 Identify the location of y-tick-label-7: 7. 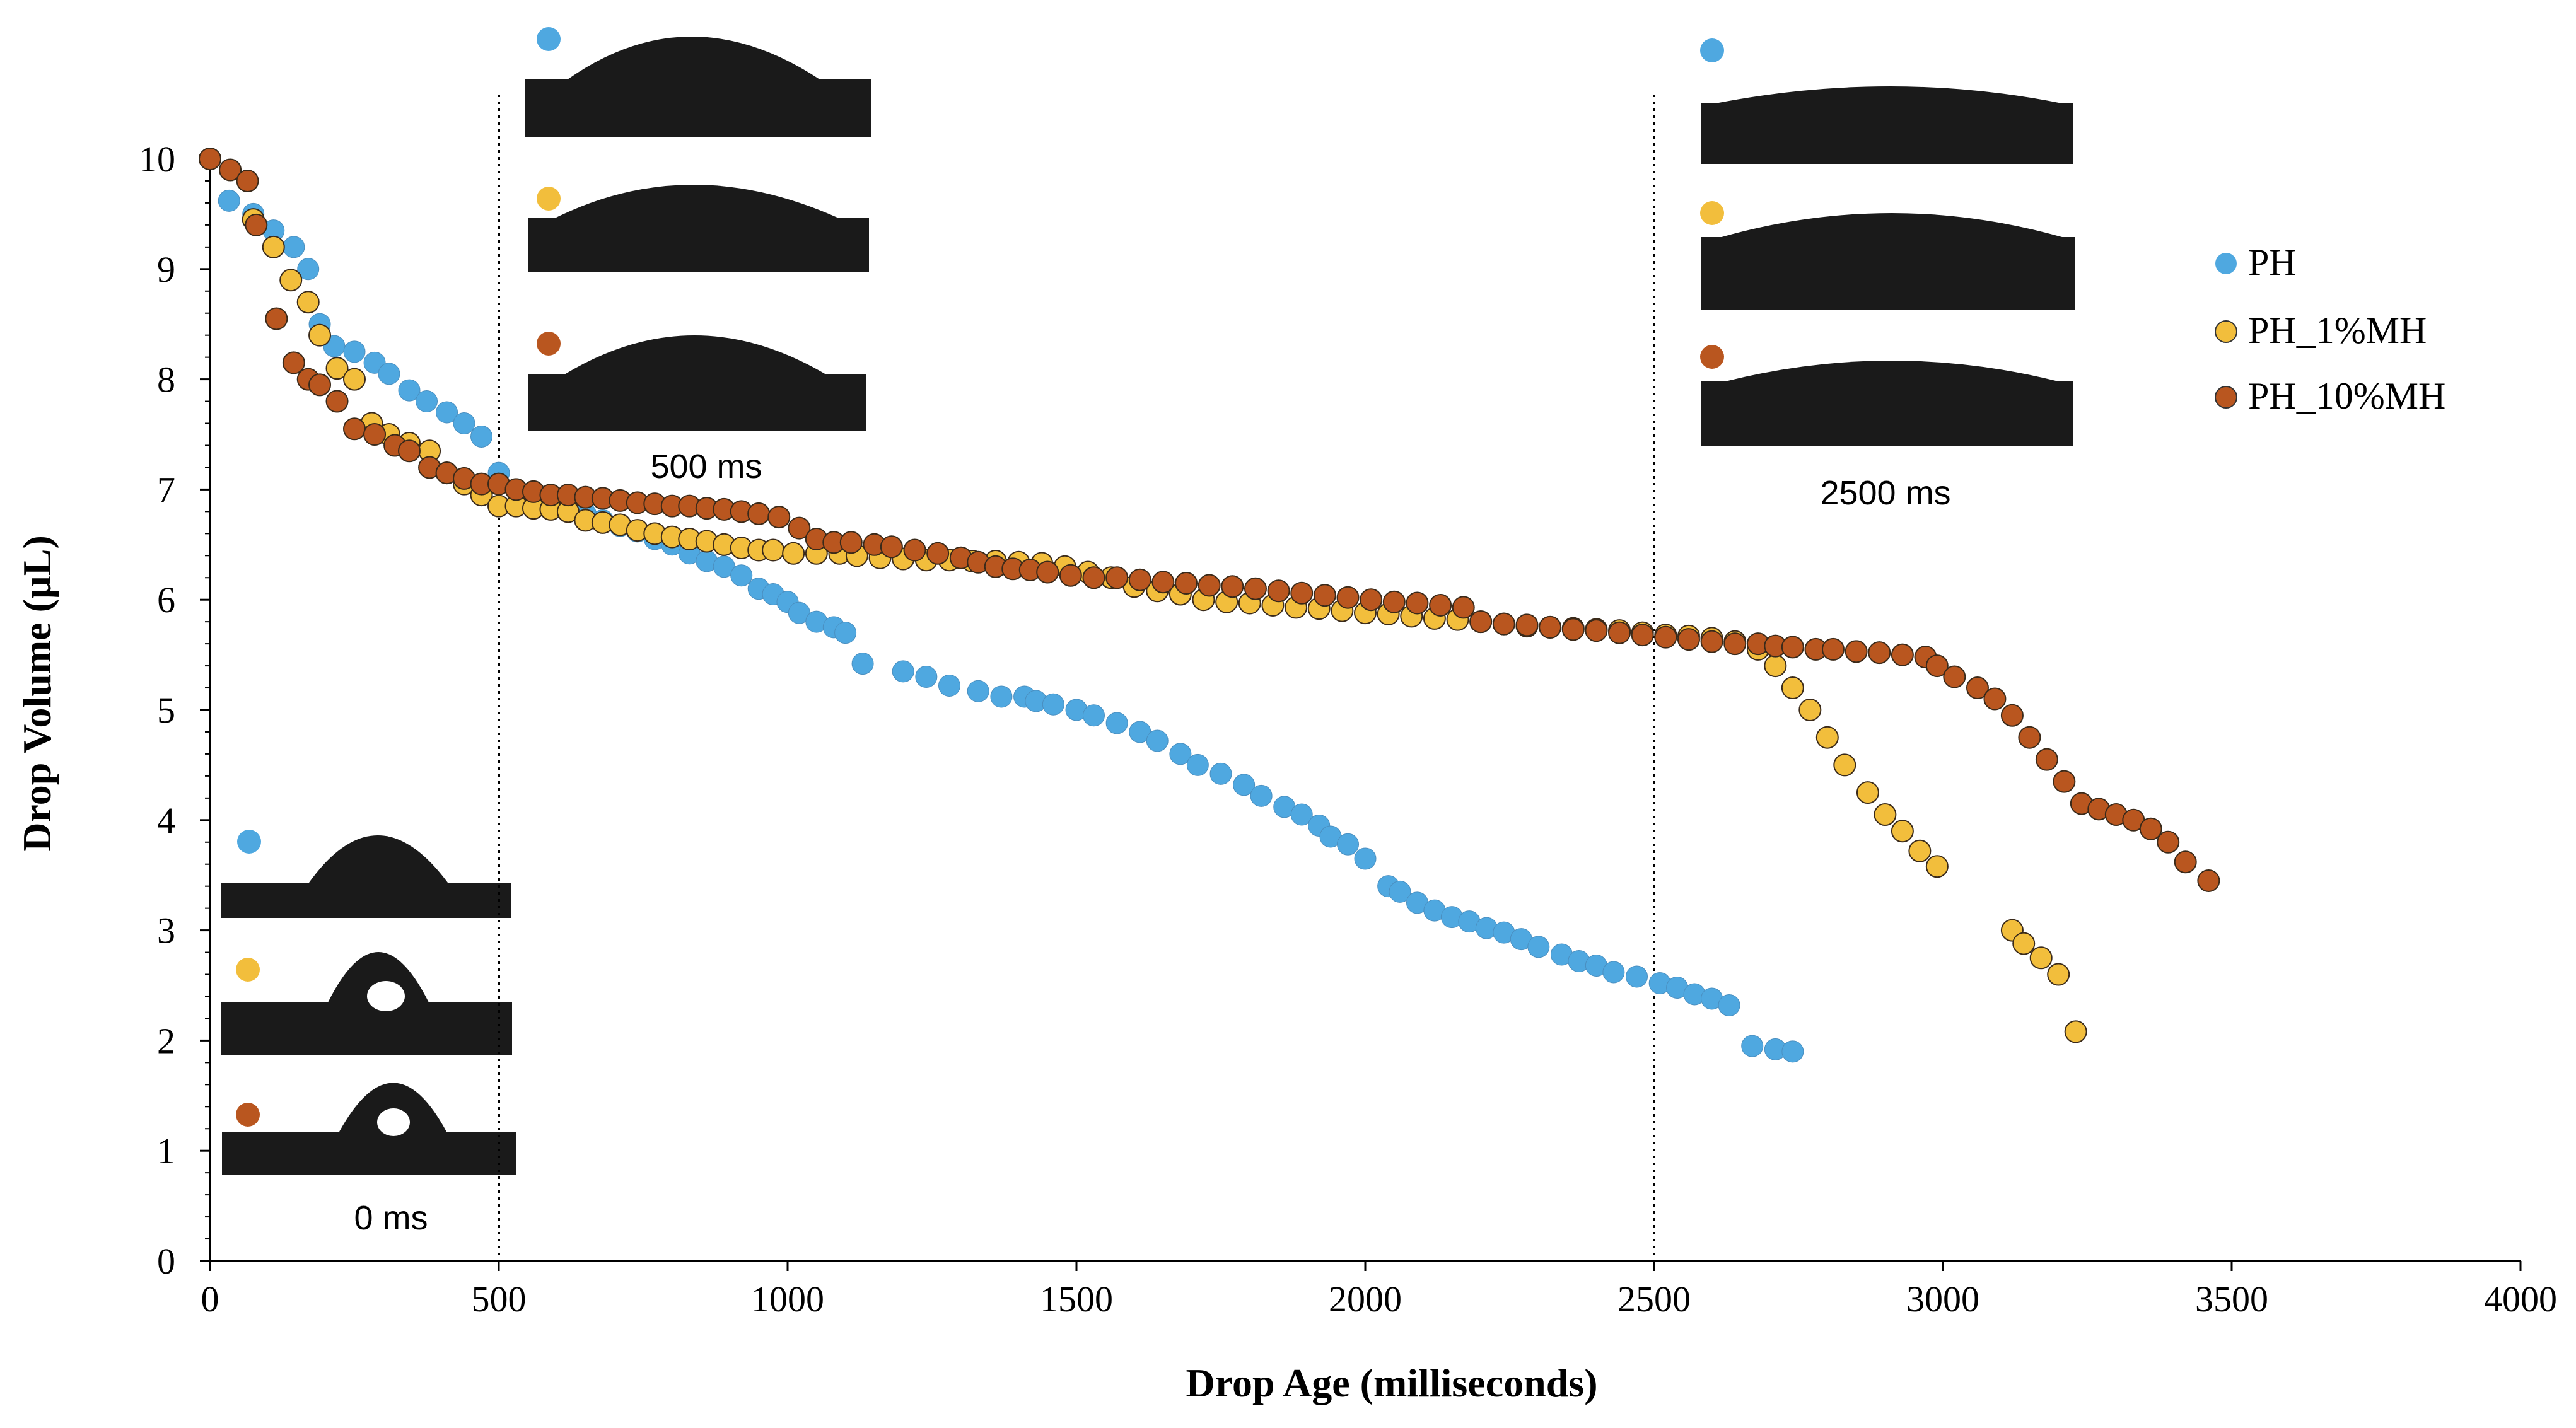
(166, 490).